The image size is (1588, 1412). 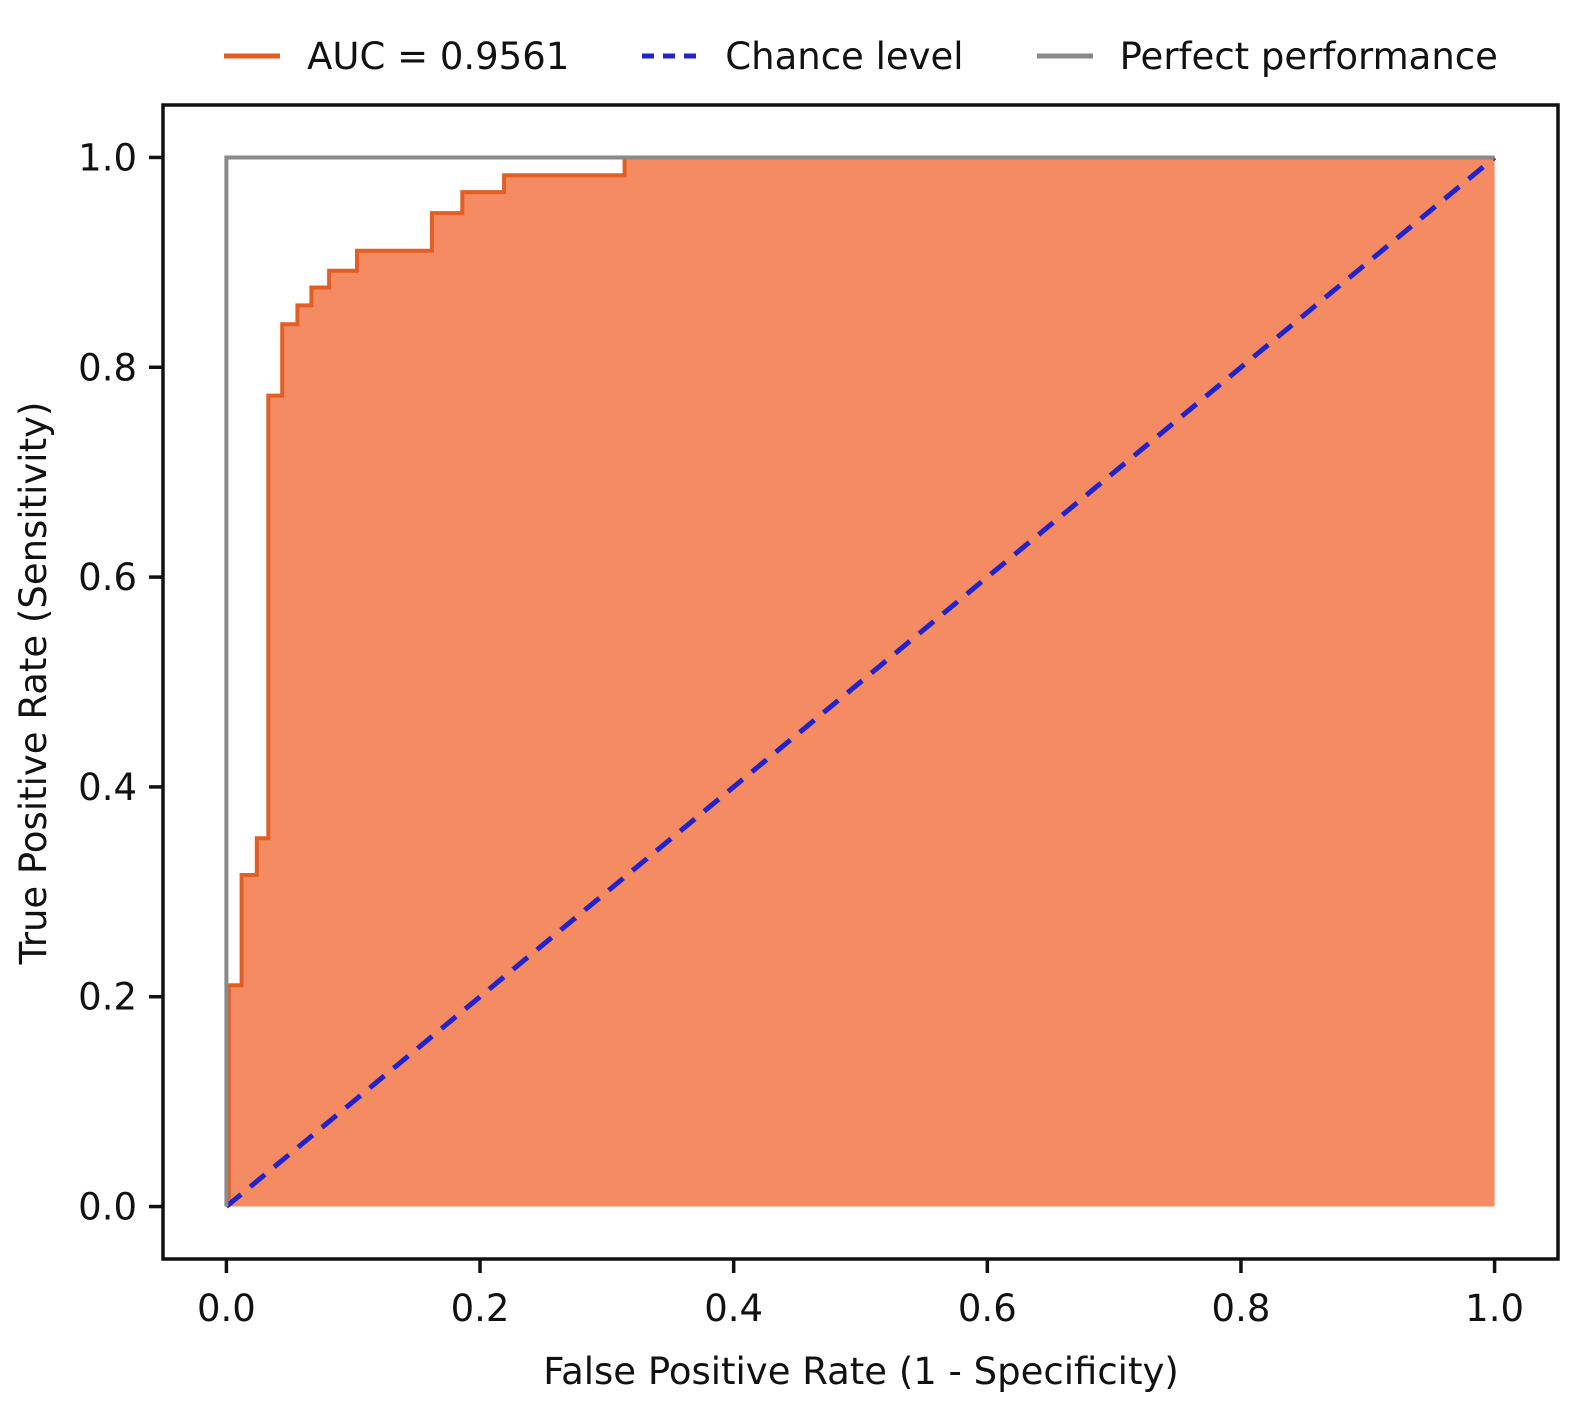 What do you see at coordinates (107, 787) in the screenshot?
I see `y-tick-label: 0.4` at bounding box center [107, 787].